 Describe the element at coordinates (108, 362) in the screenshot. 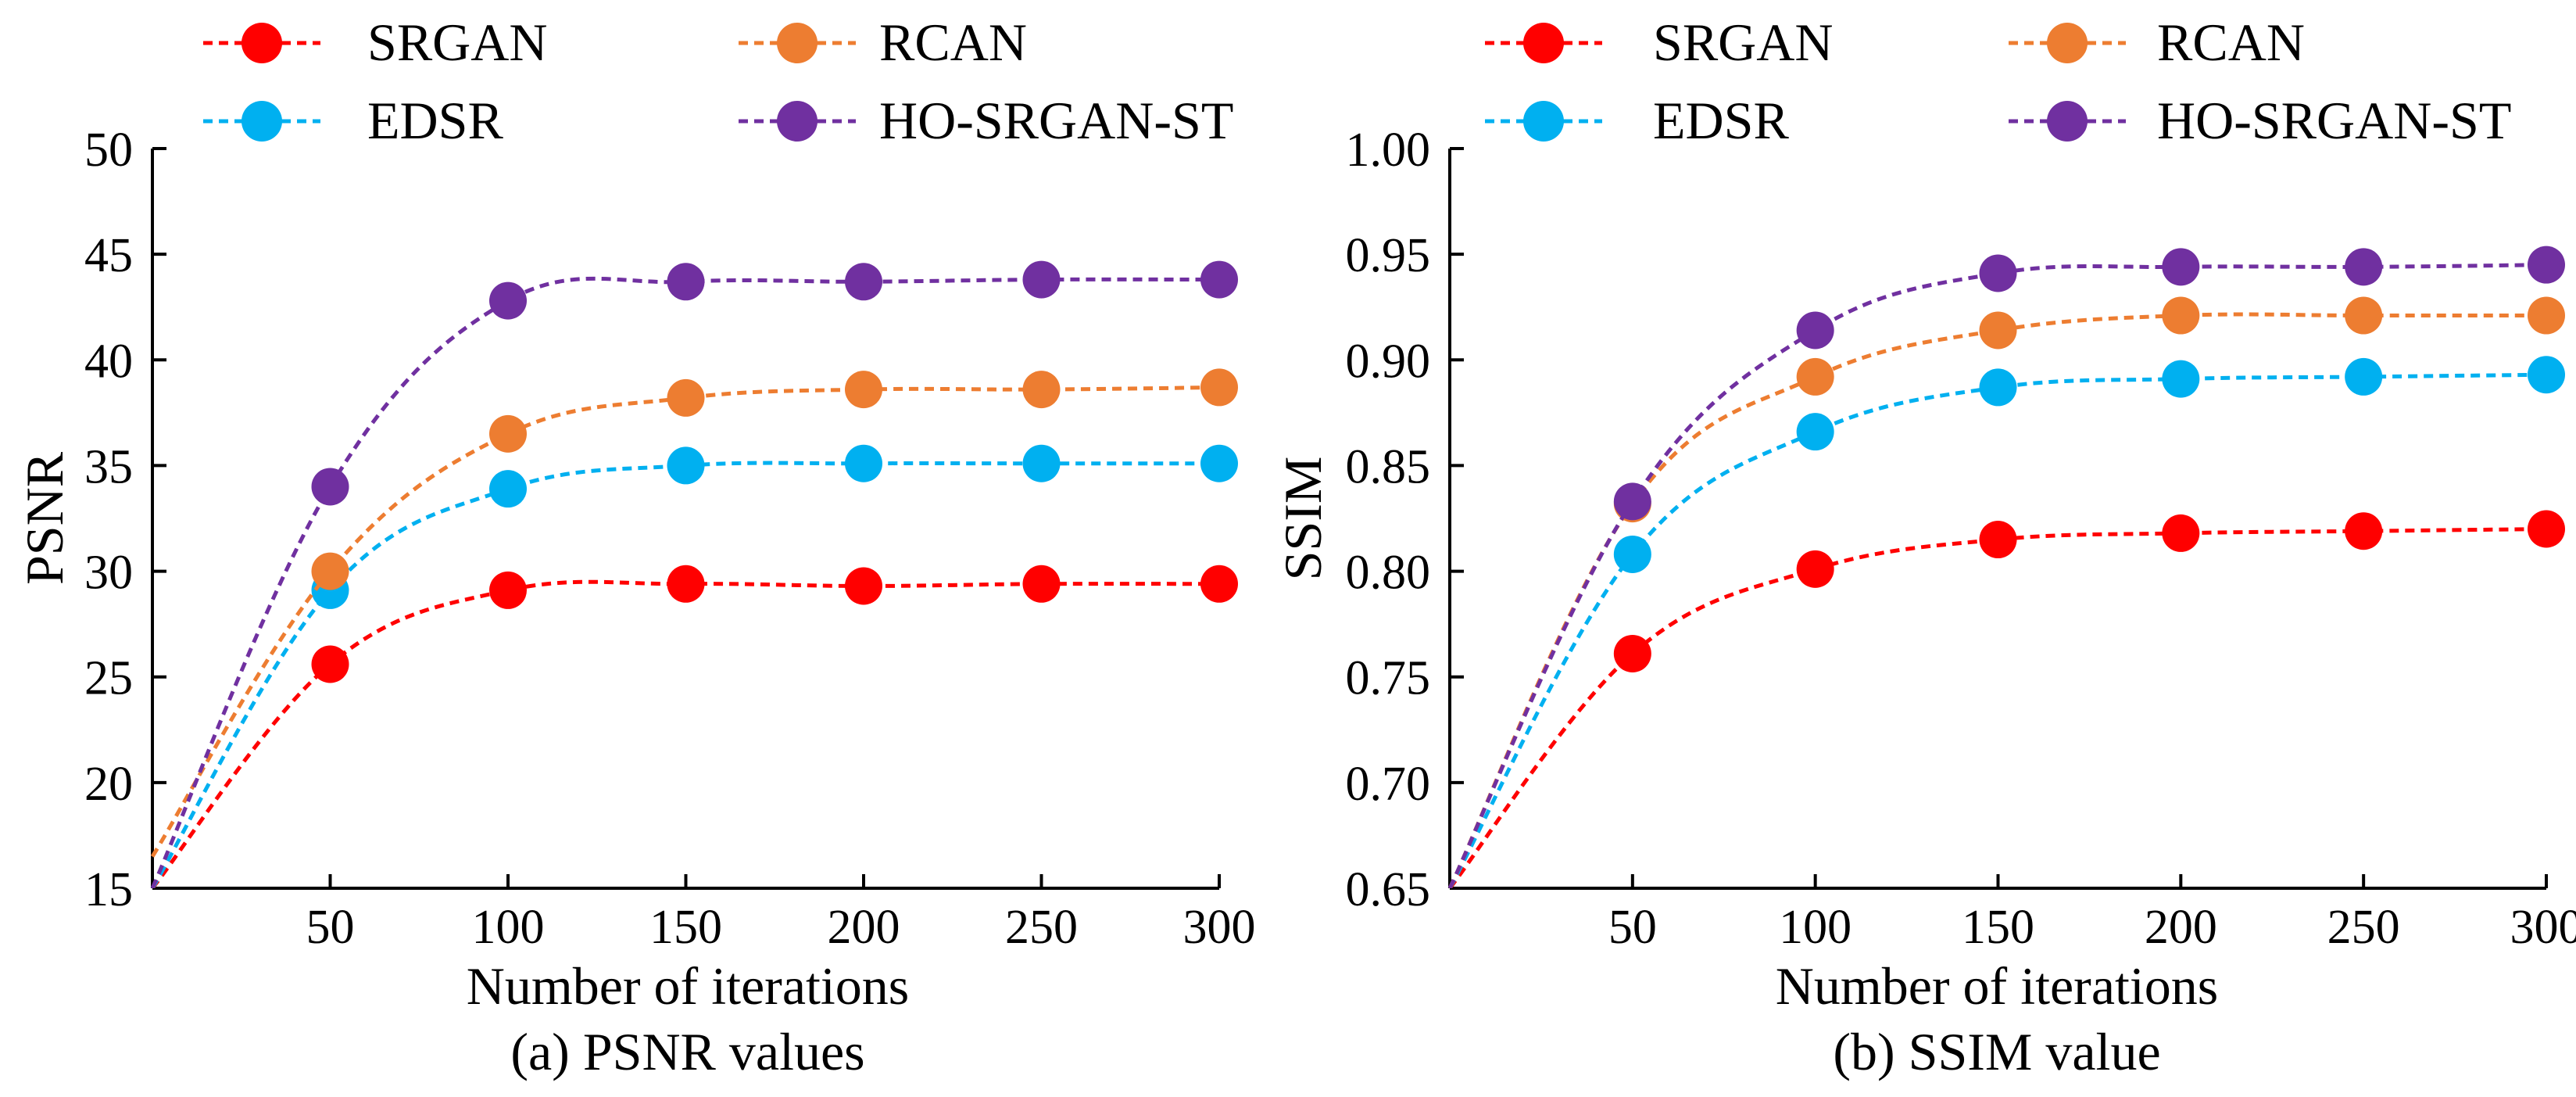

I see `y-tick-label: 40` at that location.